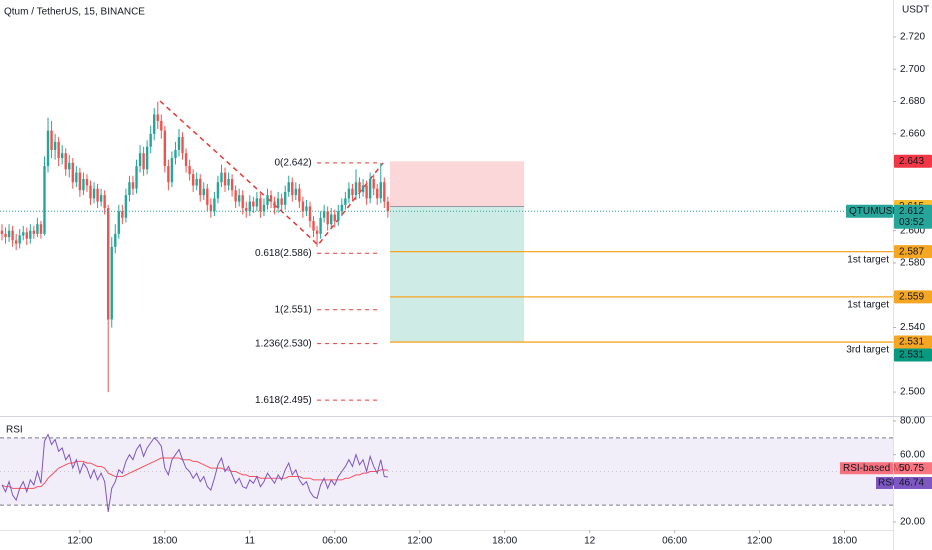 This screenshot has height=550, width=932. Describe the element at coordinates (912, 37) in the screenshot. I see `y-tick-label: 2.720` at that location.